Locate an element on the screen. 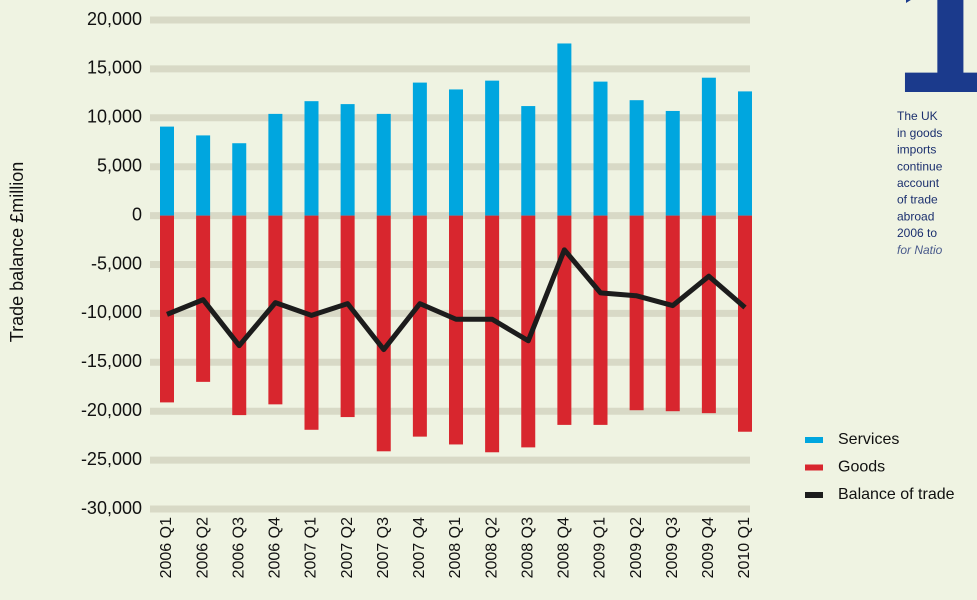 This screenshot has width=977, height=600. x-tick-label: 2008 Q4 is located at coordinates (564, 547).